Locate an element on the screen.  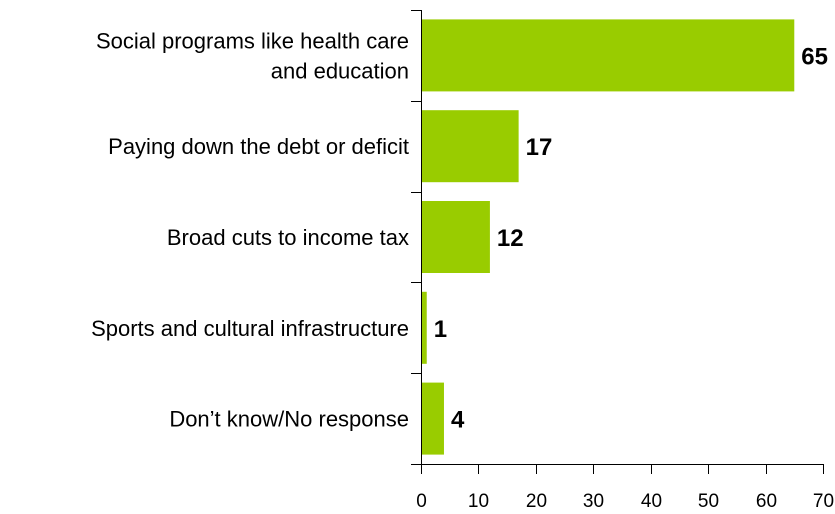
category-label: Don’t know/No response is located at coordinates (289, 419).